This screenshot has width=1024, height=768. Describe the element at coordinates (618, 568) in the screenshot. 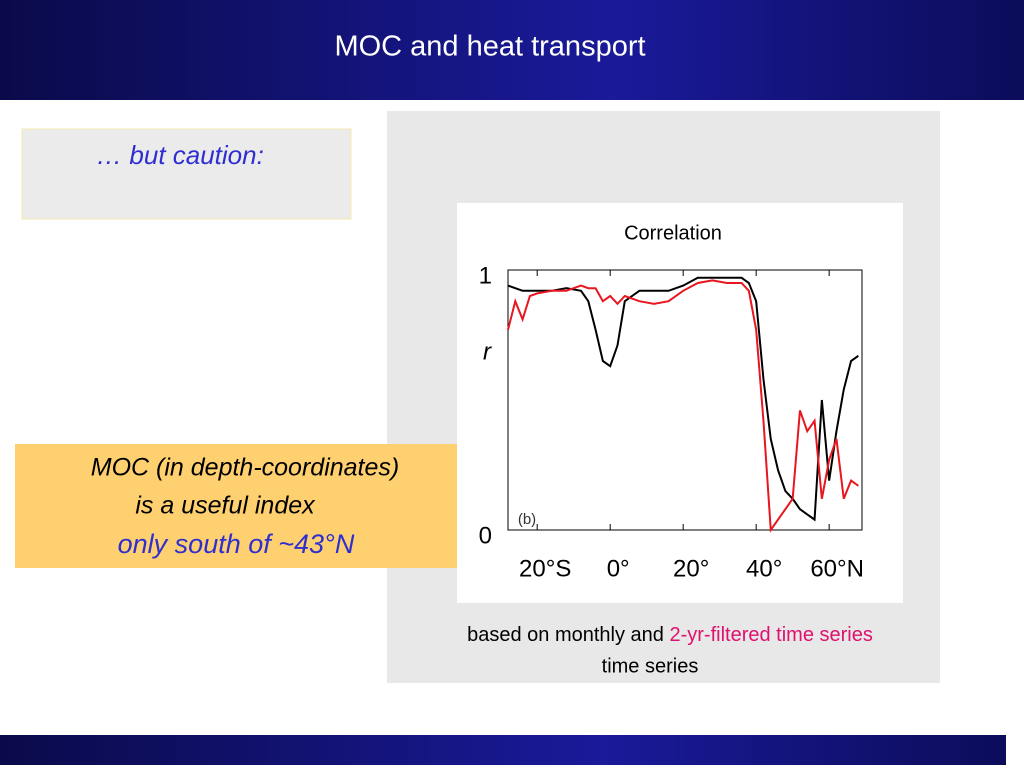

I see `x-tick-label: 0°` at that location.